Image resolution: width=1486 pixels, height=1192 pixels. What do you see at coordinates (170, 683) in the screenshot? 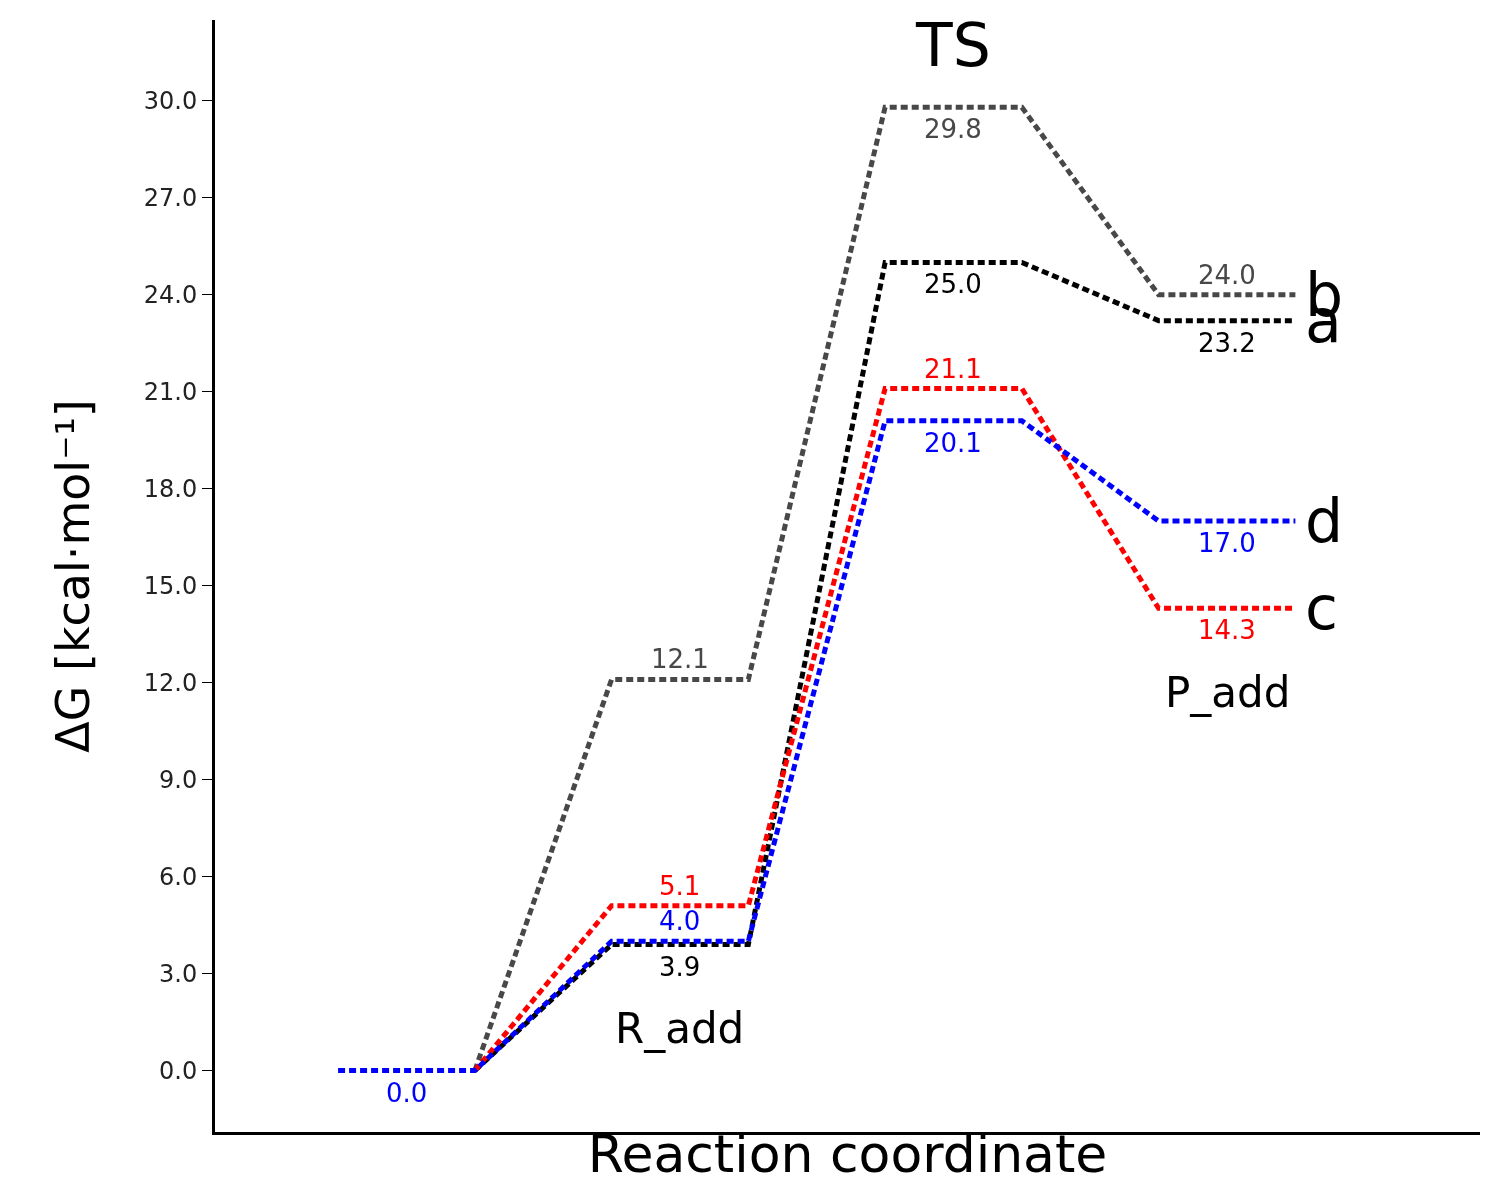
I see `y-tick-label: 12.0` at bounding box center [170, 683].